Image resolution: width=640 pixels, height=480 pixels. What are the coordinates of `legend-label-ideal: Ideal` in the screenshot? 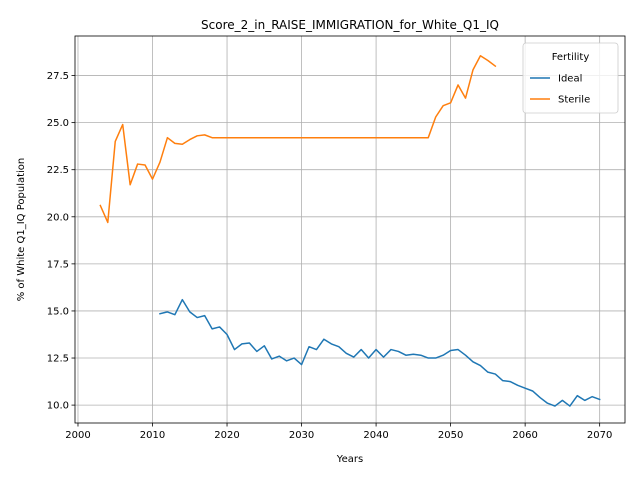 It's located at (570, 79).